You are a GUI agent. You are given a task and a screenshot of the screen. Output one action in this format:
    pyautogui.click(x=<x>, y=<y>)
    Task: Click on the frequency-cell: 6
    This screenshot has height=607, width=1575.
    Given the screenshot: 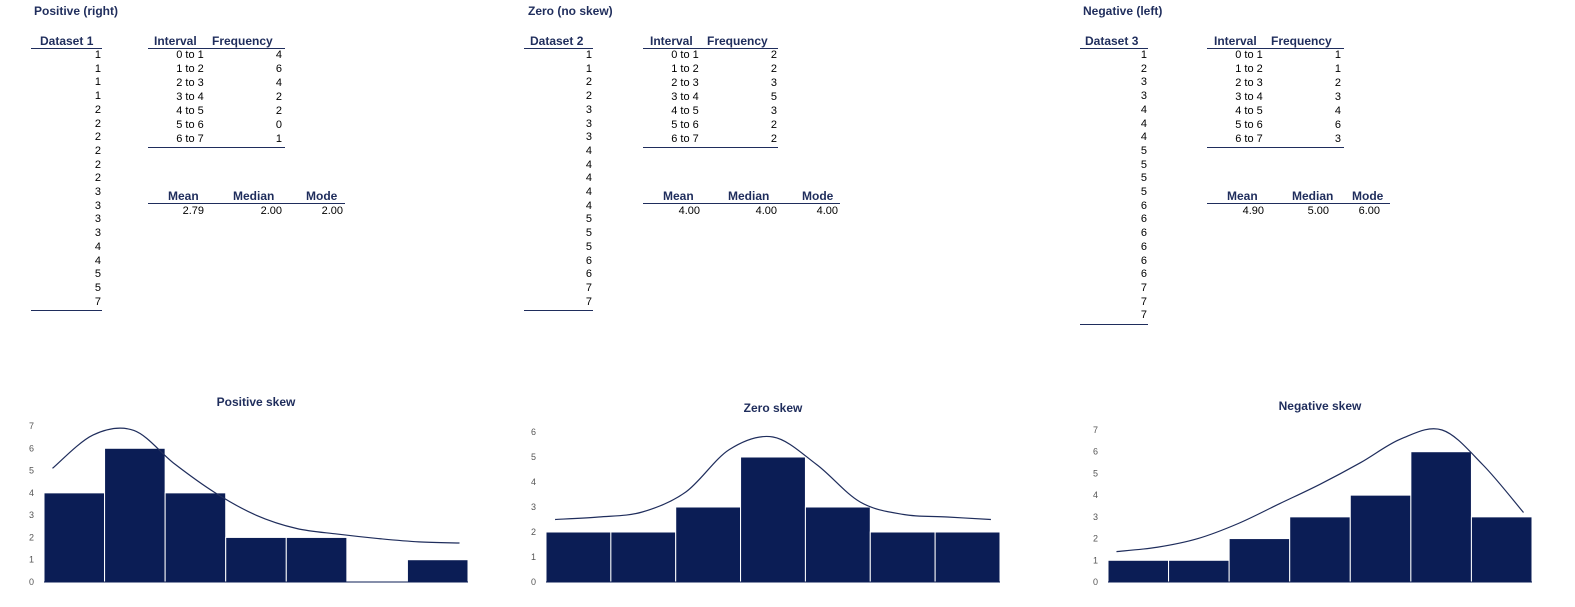 What is the action you would take?
    pyautogui.click(x=1337, y=125)
    